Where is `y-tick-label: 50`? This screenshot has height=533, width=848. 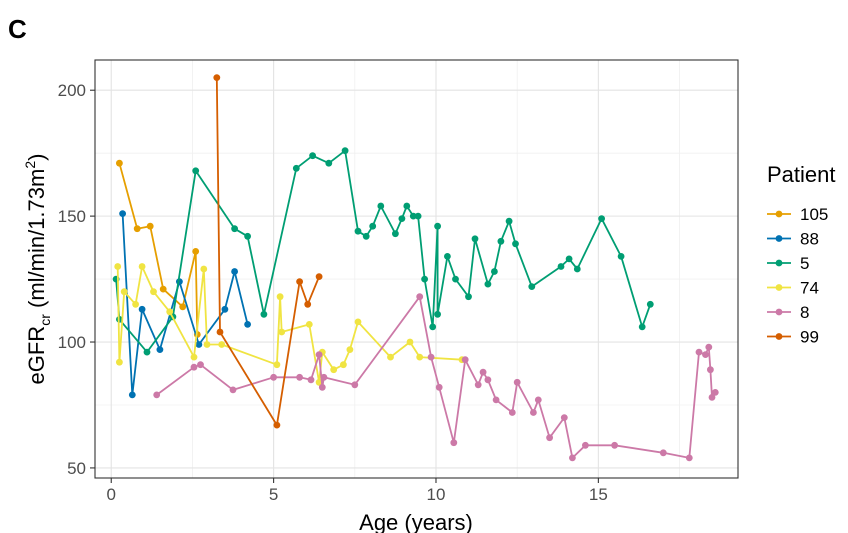 y-tick-label: 50 is located at coordinates (76, 468).